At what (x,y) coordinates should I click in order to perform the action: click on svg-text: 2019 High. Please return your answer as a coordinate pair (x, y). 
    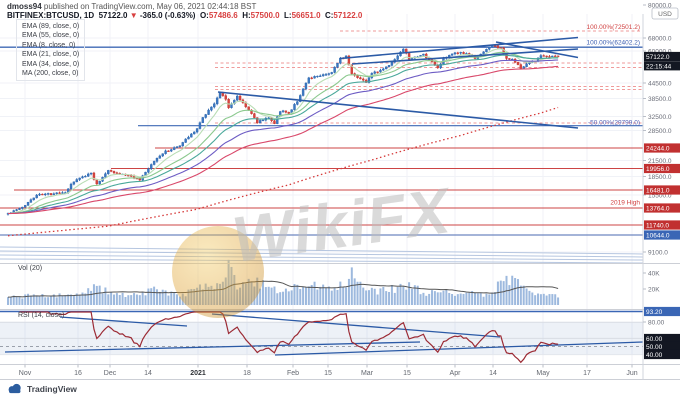
    Looking at the image, I should click on (625, 203).